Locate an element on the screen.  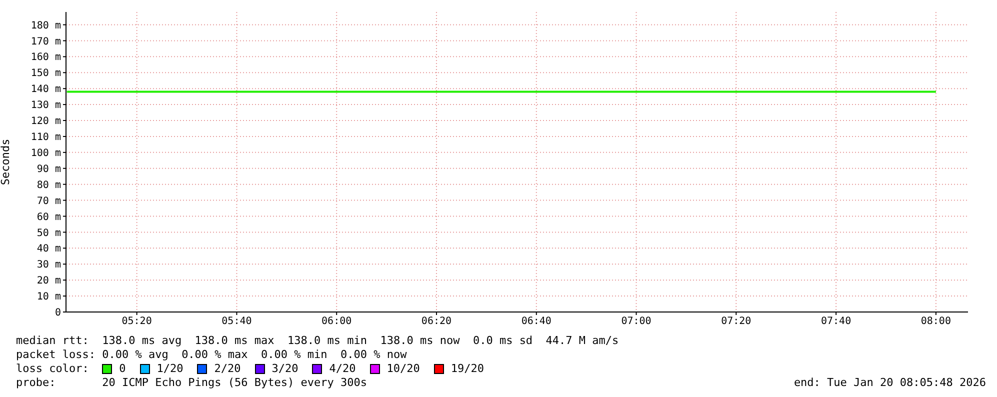
y-tick-label: 70 m is located at coordinates (48, 201).